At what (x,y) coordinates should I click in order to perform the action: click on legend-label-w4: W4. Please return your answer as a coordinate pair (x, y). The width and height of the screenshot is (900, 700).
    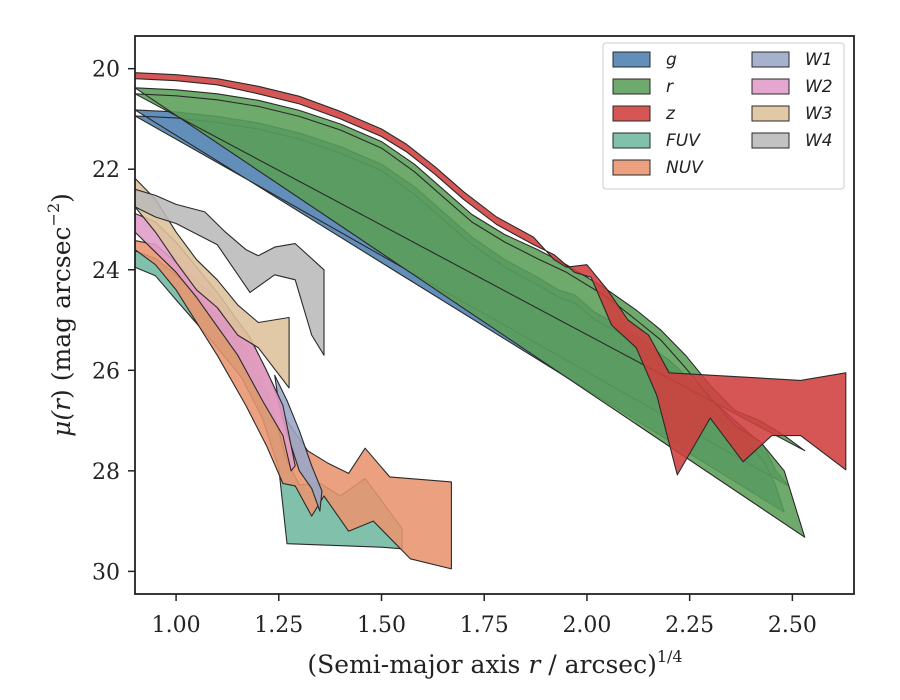
    Looking at the image, I should click on (819, 141).